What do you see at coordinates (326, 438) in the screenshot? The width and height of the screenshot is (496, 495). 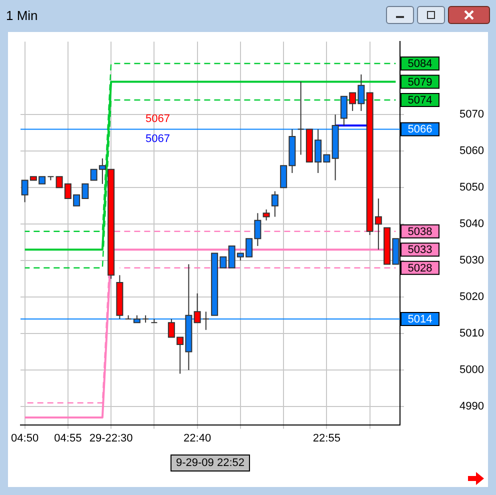 I see `x-tick-label: 22:55` at bounding box center [326, 438].